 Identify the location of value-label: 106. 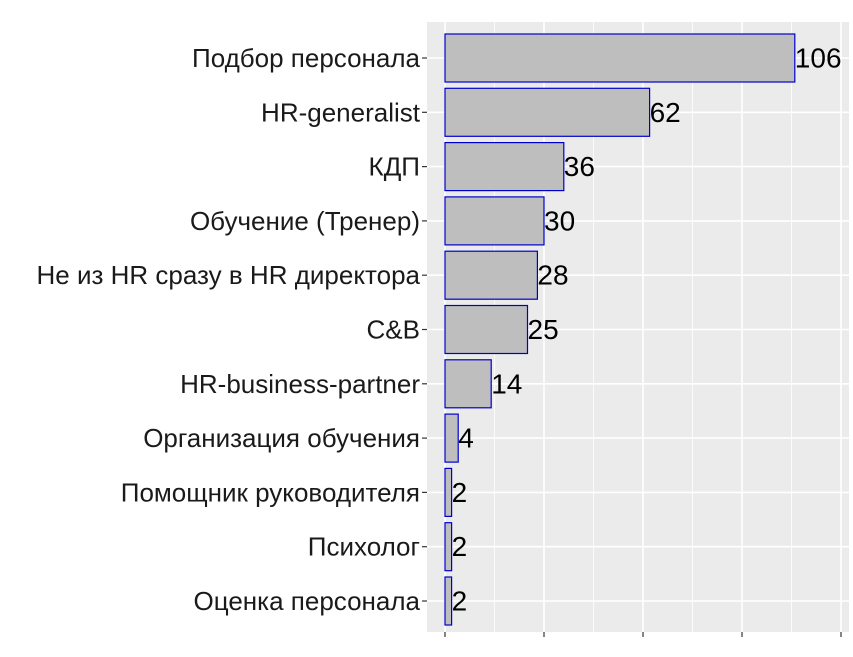
(818, 58).